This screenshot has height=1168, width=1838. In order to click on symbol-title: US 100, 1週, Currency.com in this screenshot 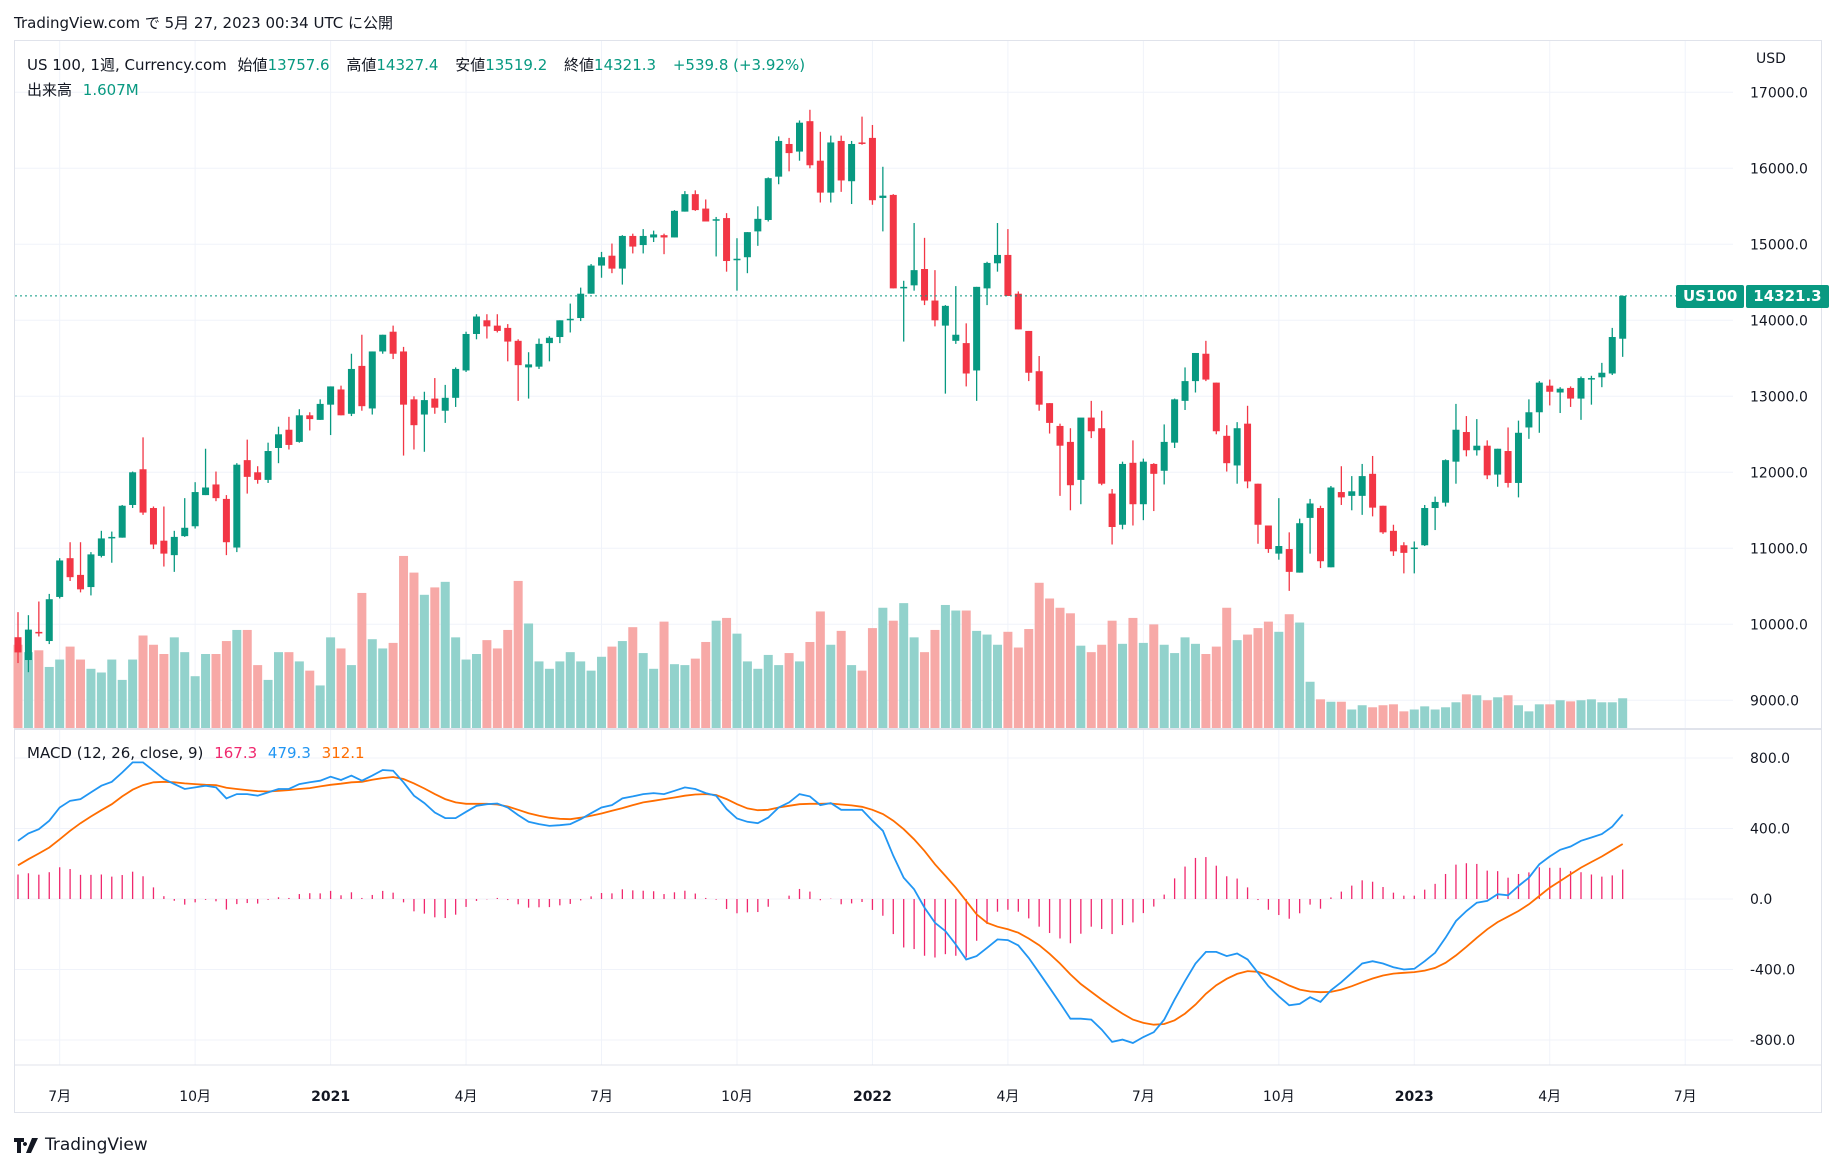, I will do `click(127, 65)`.